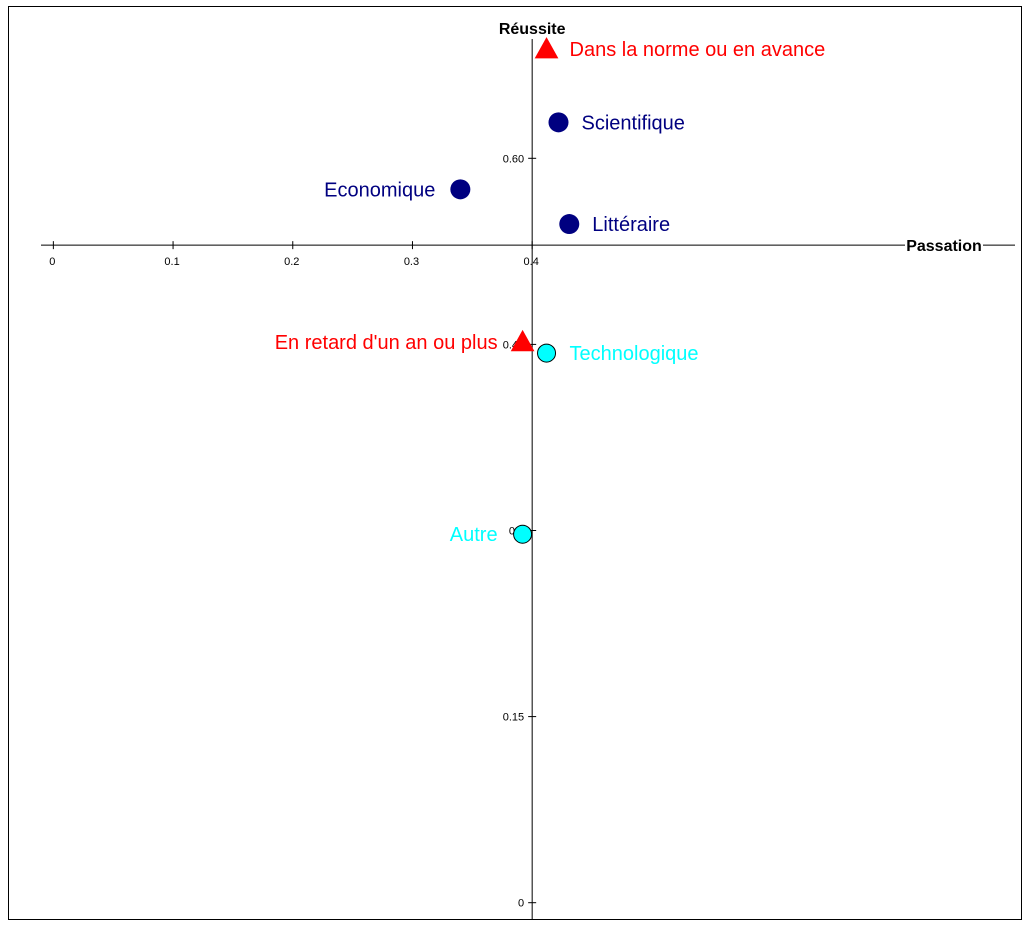 This screenshot has width=1032, height=929. Describe the element at coordinates (52, 262) in the screenshot. I see `x-tick-label: 0` at that location.